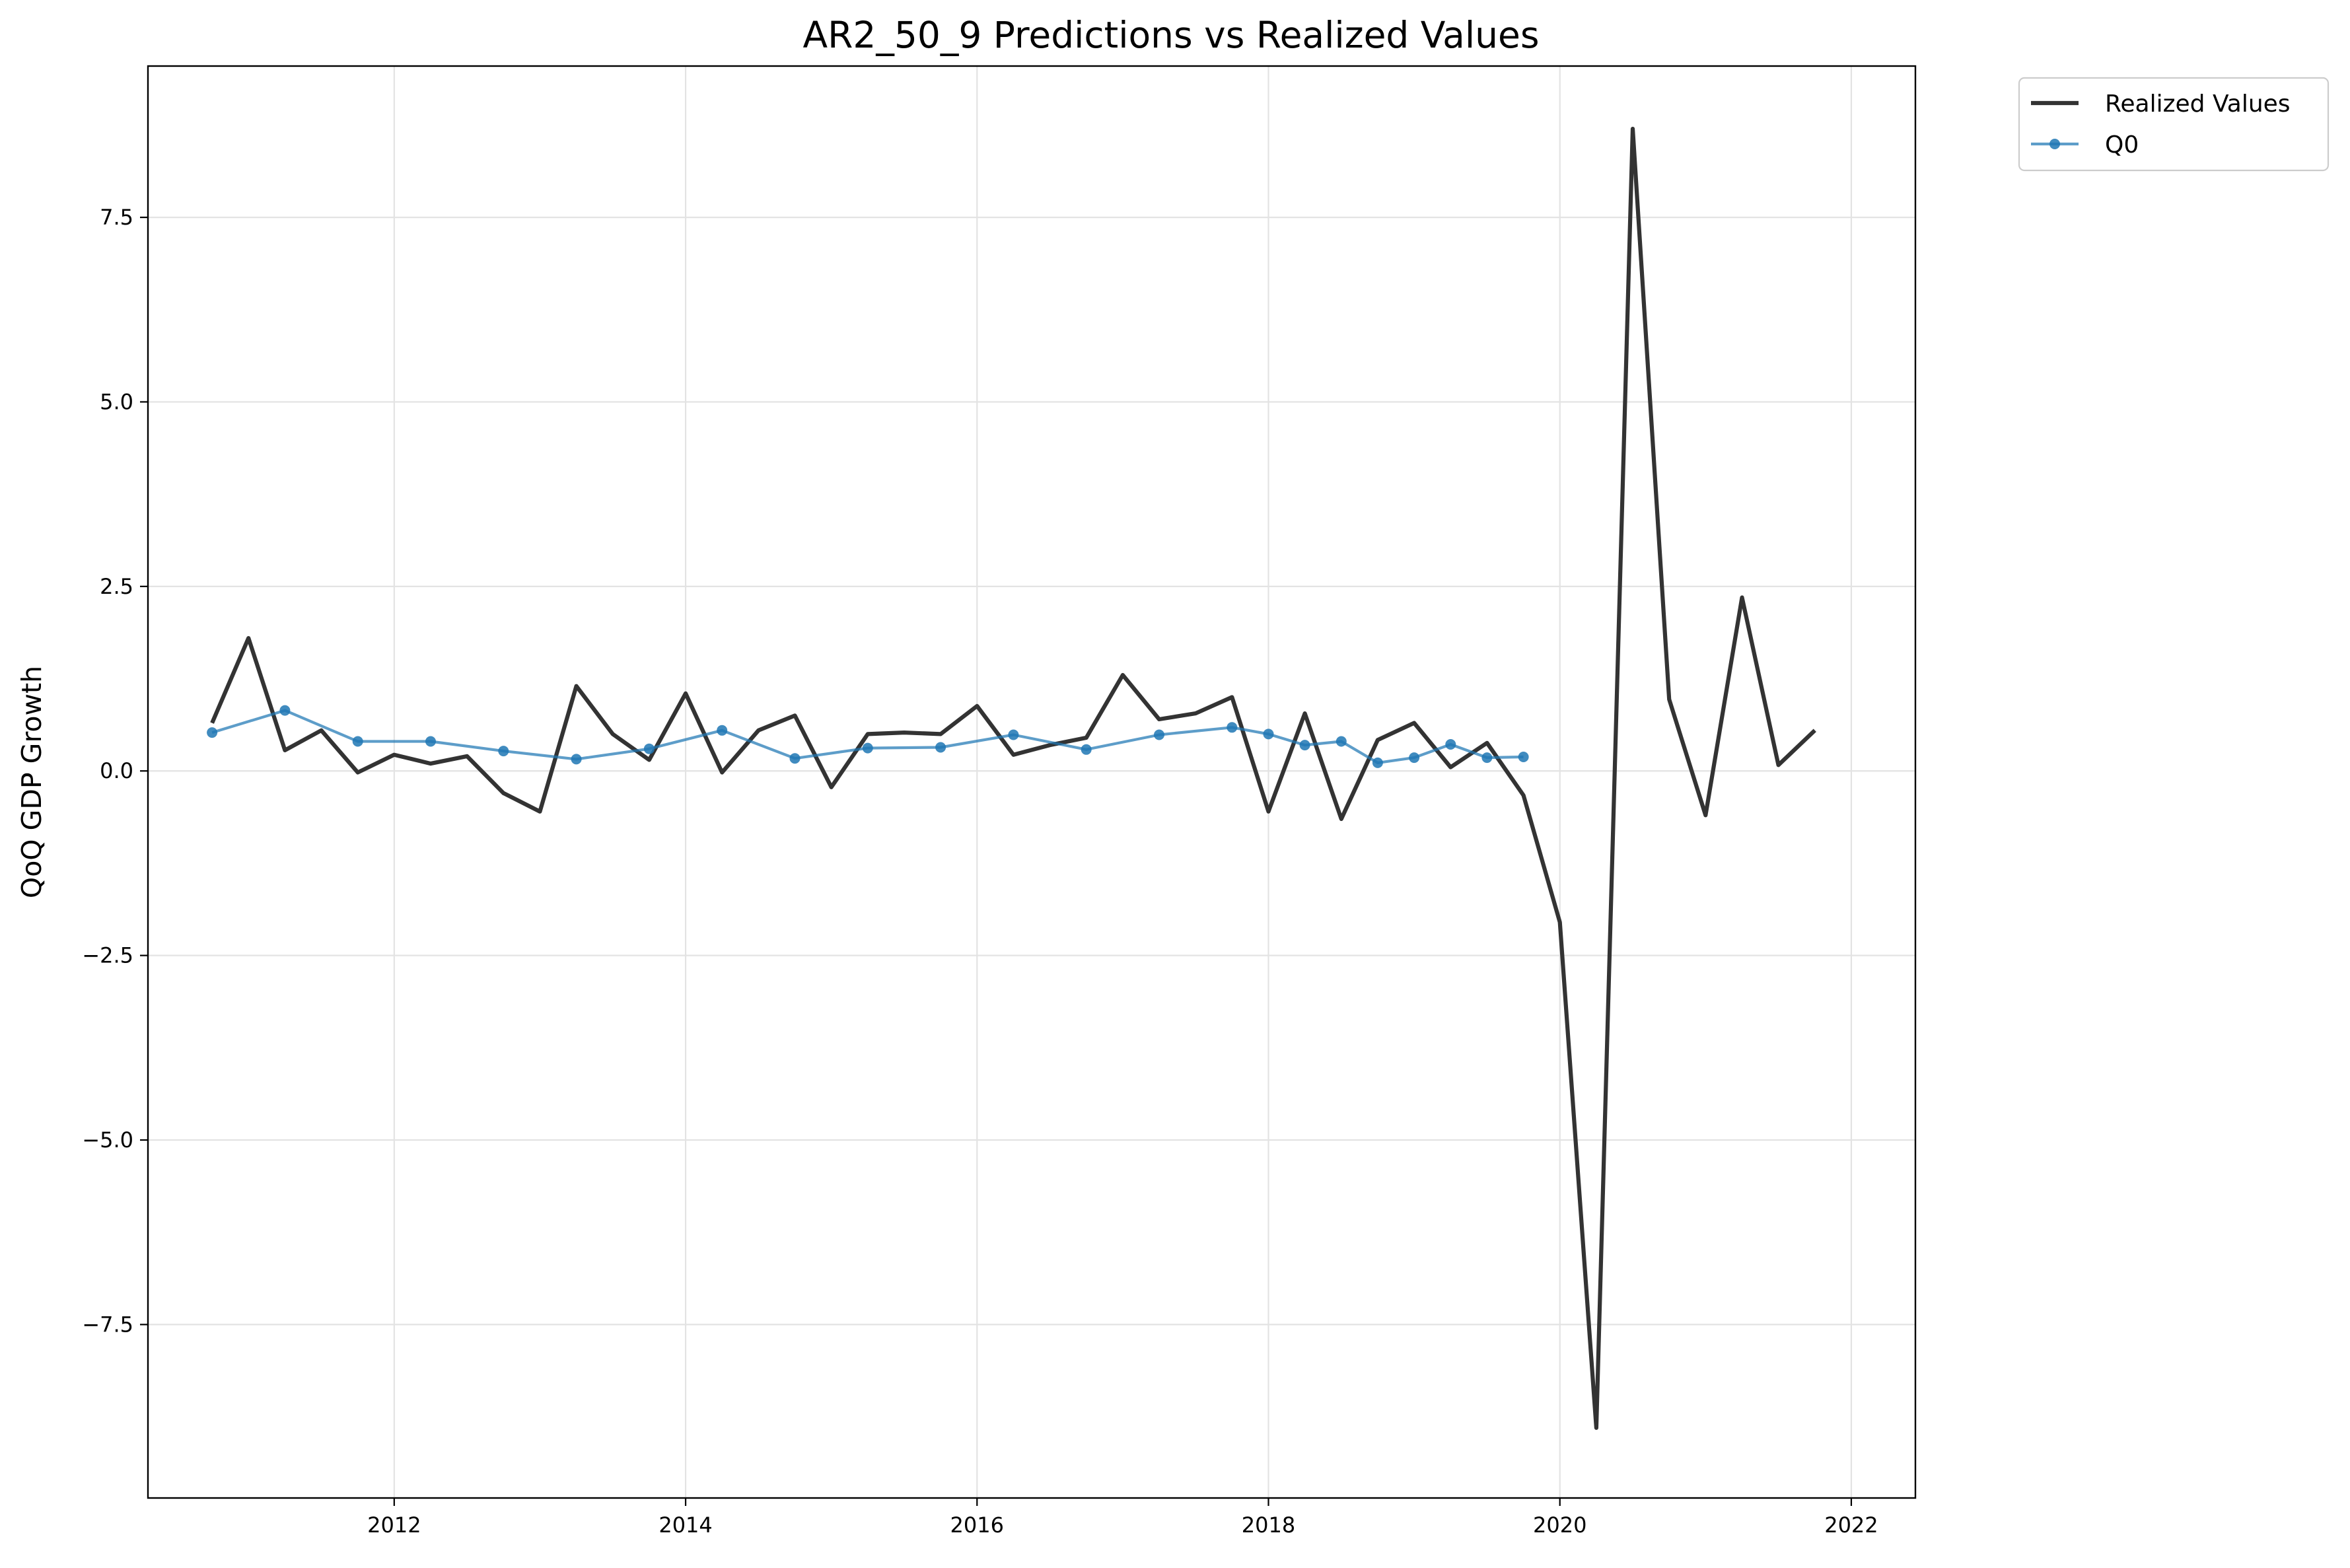  I want to click on legend-label: Q0, so click(2122, 145).